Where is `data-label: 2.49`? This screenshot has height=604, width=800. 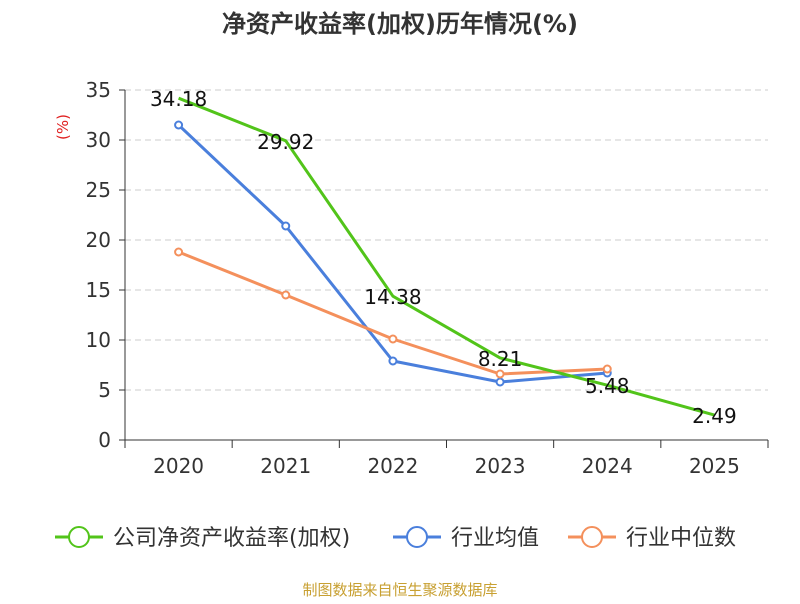
data-label: 2.49 is located at coordinates (714, 416).